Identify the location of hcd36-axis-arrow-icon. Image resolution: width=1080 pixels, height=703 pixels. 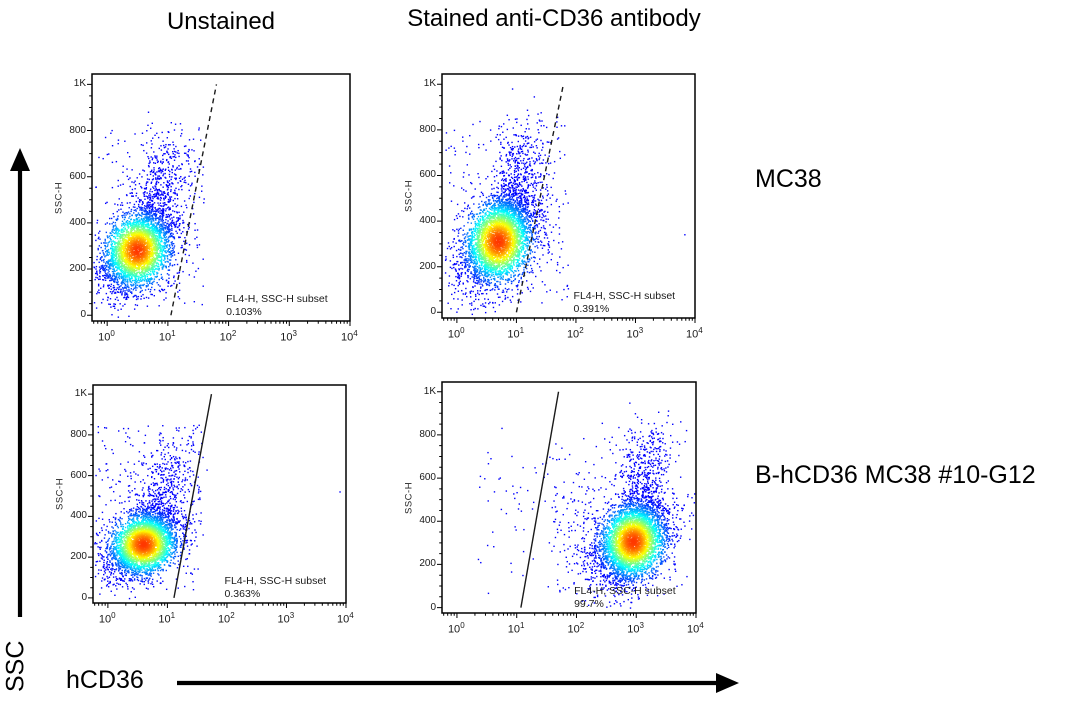
(458, 683).